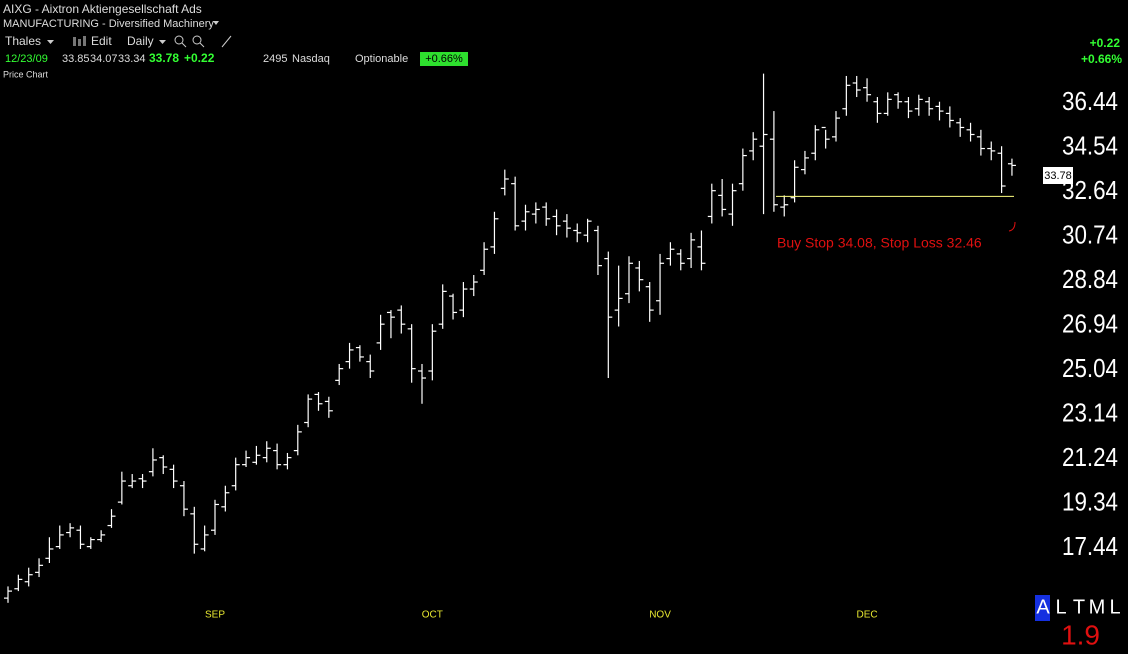 Image resolution: width=1128 pixels, height=654 pixels. What do you see at coordinates (1090, 457) in the screenshot?
I see `y-tick-label: 21.24` at bounding box center [1090, 457].